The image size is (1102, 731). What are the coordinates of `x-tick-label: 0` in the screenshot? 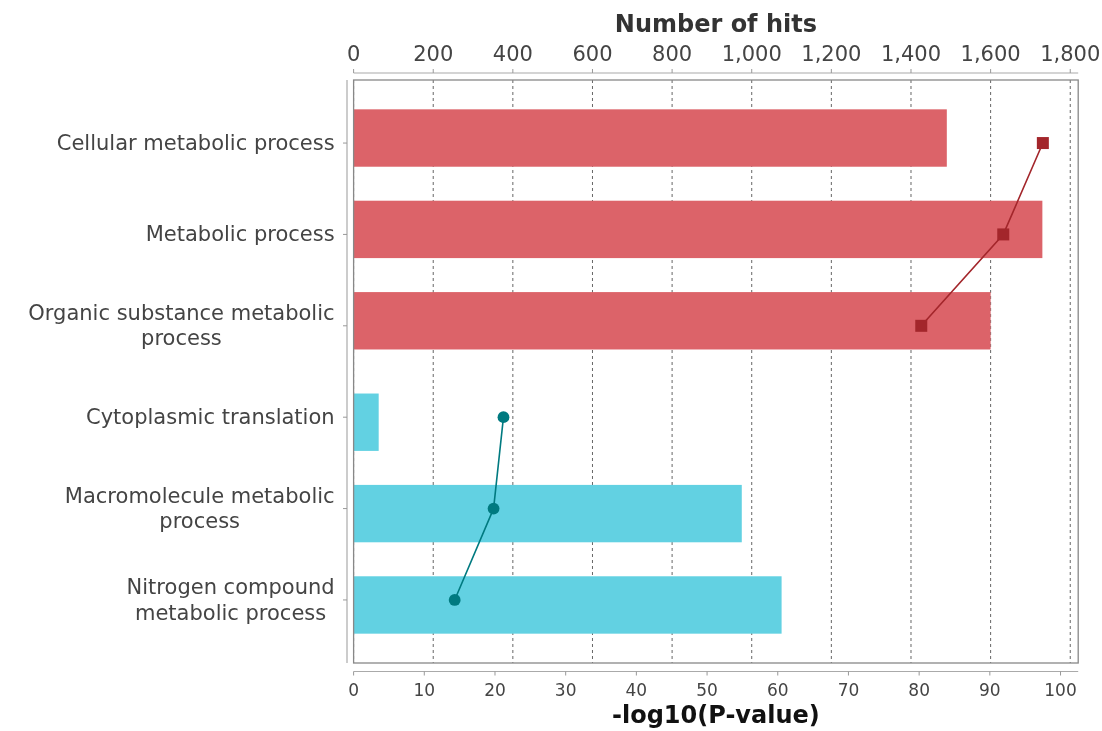 It's located at (354, 690).